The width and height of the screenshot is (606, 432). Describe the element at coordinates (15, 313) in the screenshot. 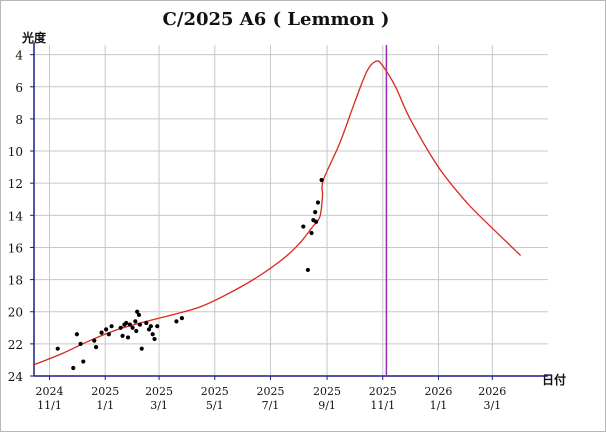

I see `y-tick-label: 20` at that location.